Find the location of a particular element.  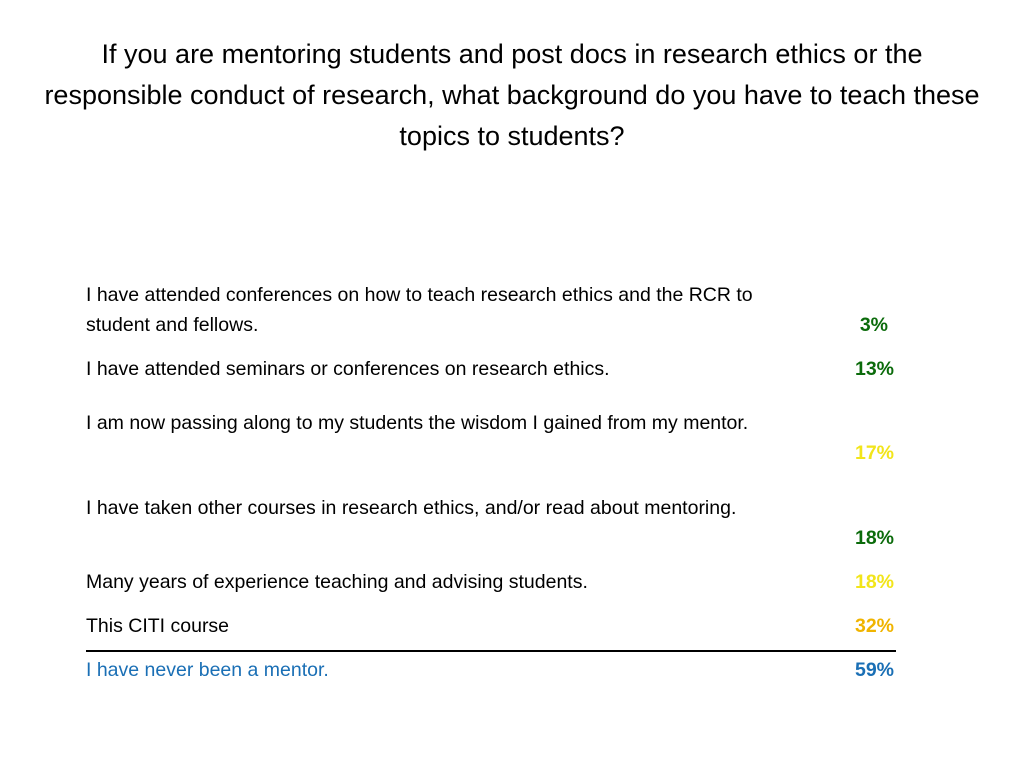

answer-percent: 32% is located at coordinates (874, 626).